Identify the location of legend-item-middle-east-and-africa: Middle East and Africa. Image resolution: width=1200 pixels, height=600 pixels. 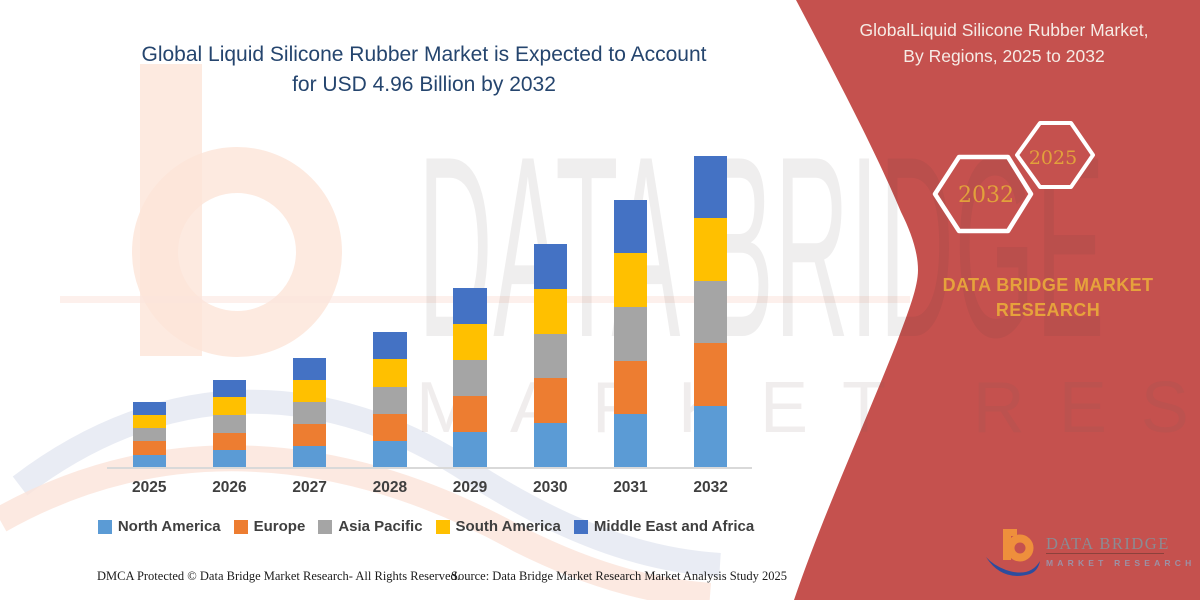
(664, 526).